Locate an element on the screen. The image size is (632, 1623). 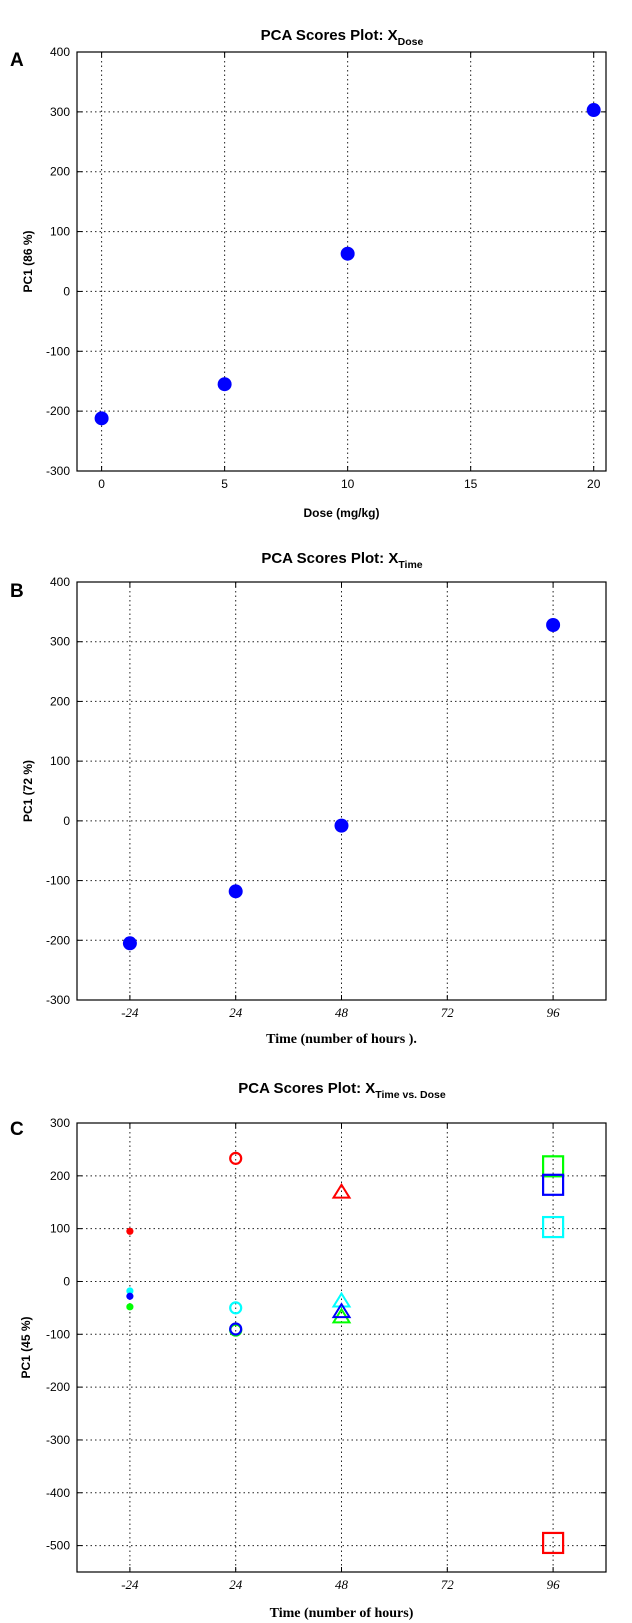
panel-letter: B is located at coordinates (17, 591).